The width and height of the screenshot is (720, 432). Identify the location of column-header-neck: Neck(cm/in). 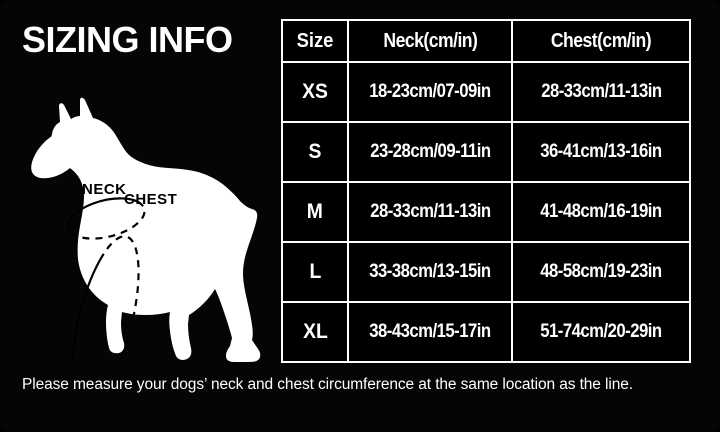
(430, 41).